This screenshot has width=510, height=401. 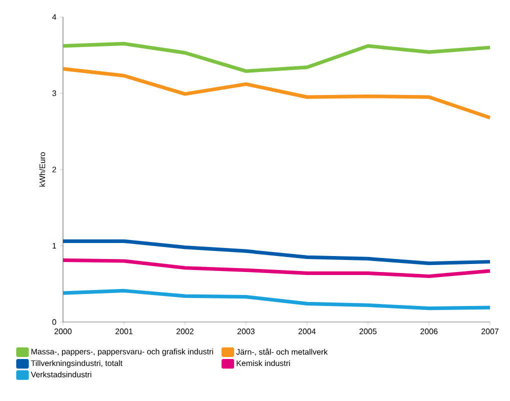 What do you see at coordinates (122, 352) in the screenshot?
I see `legend-label: Massa-, pappers-, pappersvaru- och grafisk industri` at bounding box center [122, 352].